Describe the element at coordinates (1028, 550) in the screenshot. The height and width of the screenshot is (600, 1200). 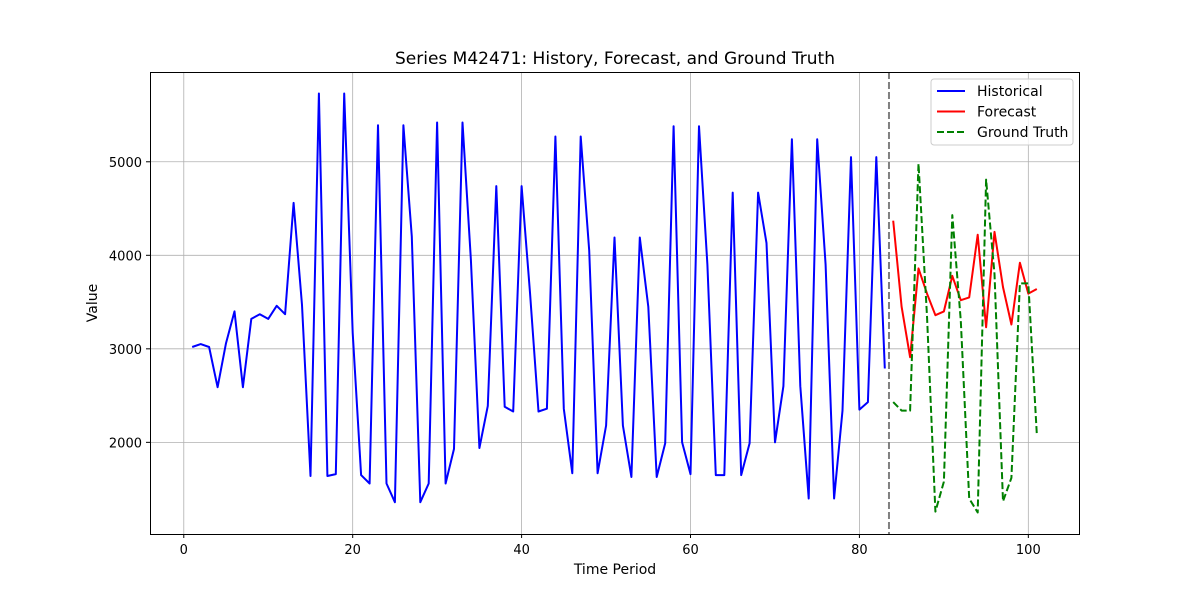
I see `x-tick-label: 100` at that location.